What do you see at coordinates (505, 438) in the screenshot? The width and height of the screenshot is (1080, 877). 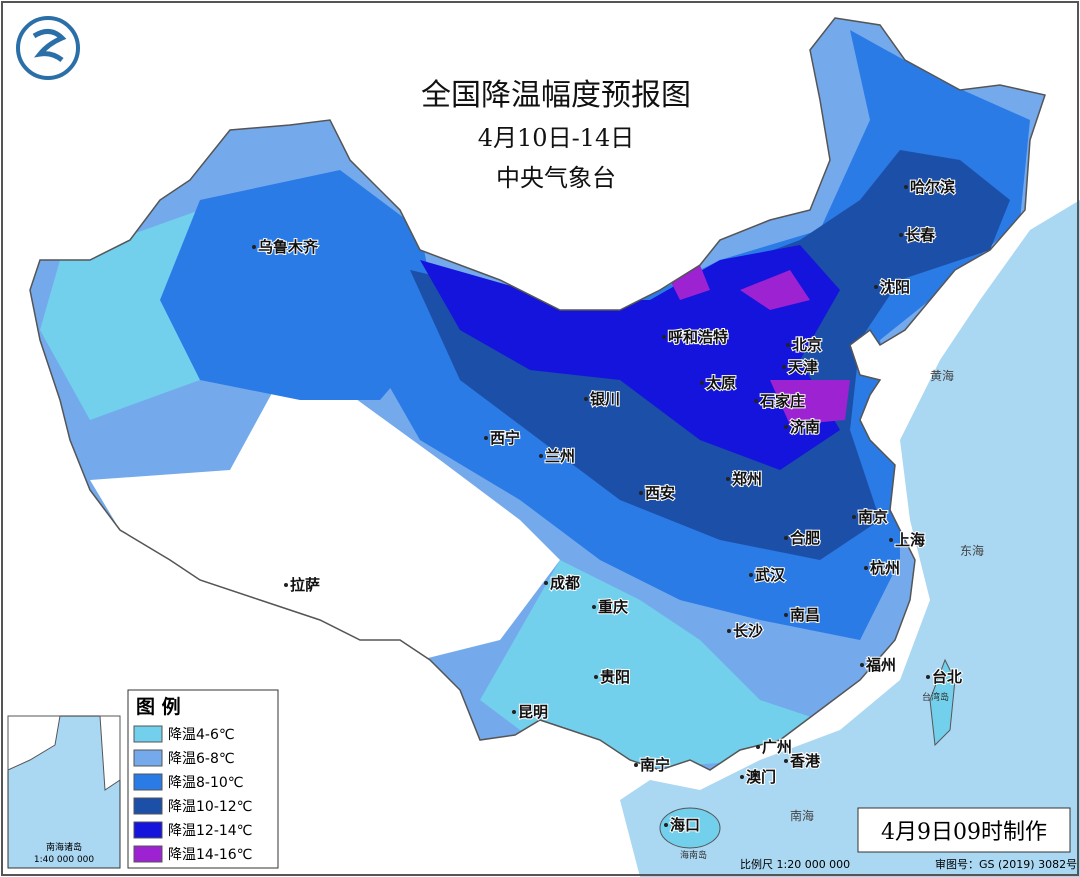 I see `city-label: 西宁` at bounding box center [505, 438].